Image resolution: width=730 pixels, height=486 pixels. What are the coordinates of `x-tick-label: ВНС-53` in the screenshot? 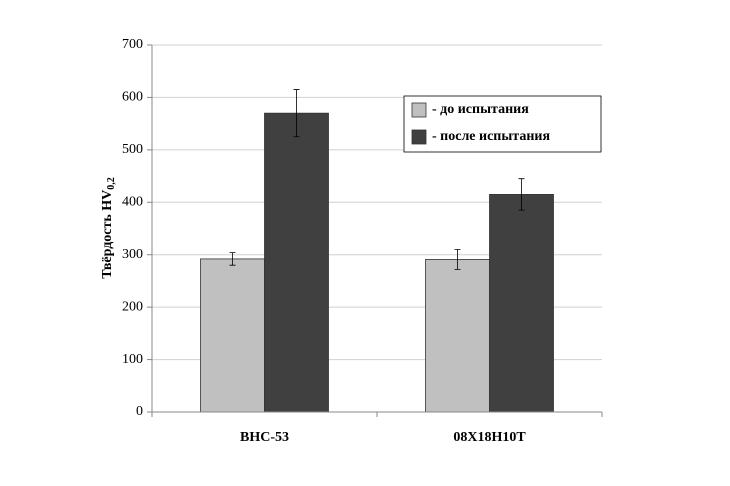 It's located at (264, 437).